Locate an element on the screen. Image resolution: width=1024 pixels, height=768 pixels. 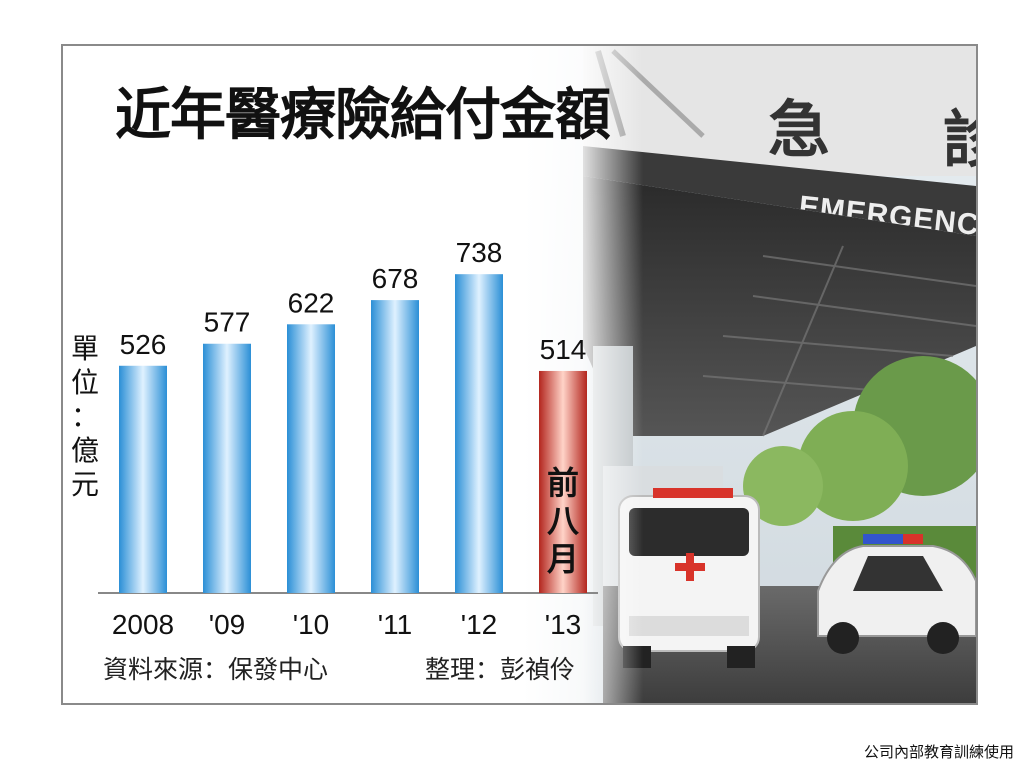
x-tick-label-3: '11 is located at coordinates (395, 624).